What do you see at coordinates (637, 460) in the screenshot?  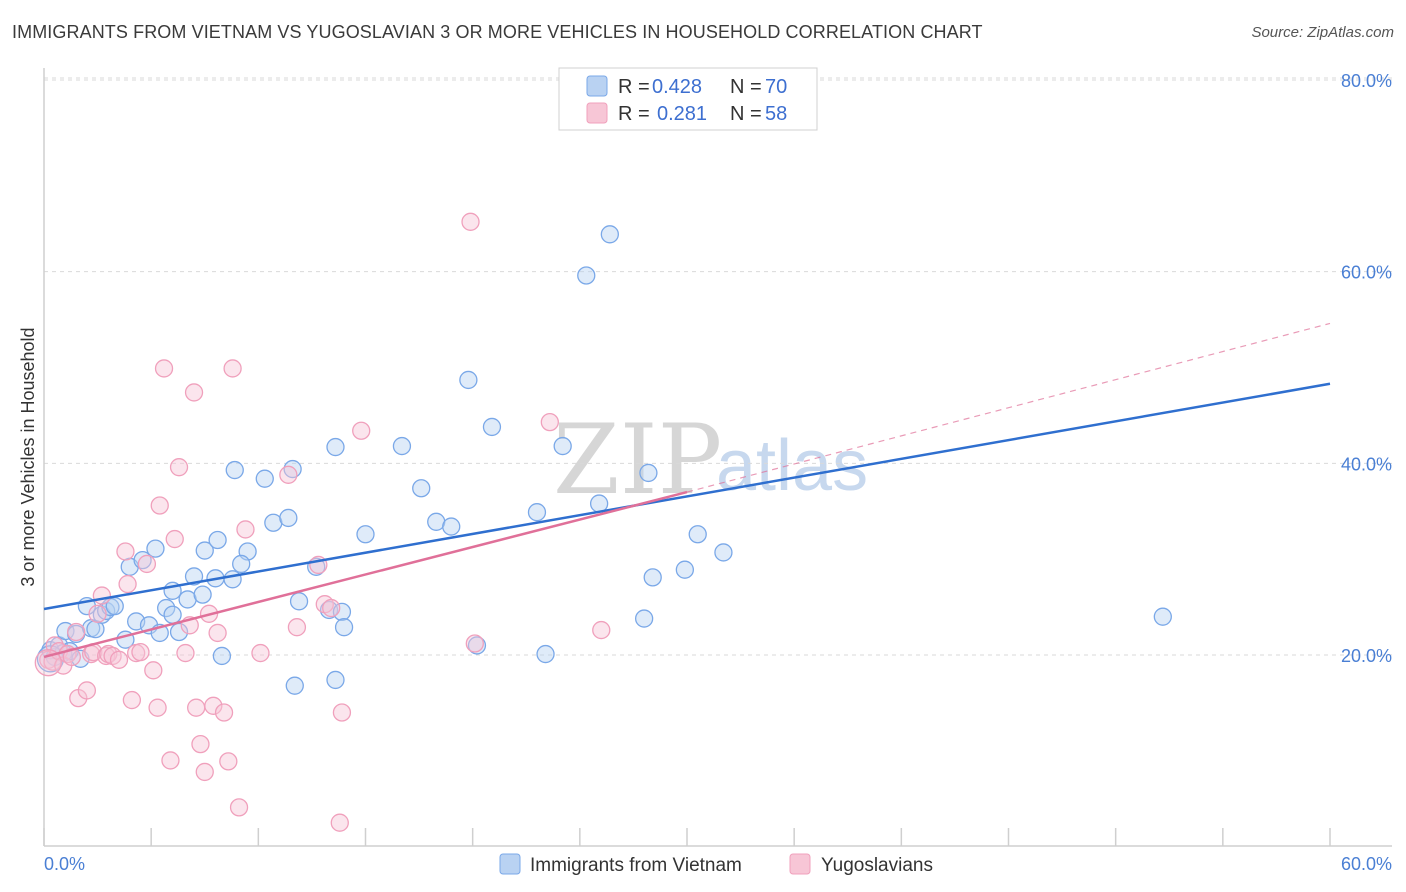 I see `watermark-zip: ZIP` at bounding box center [637, 460].